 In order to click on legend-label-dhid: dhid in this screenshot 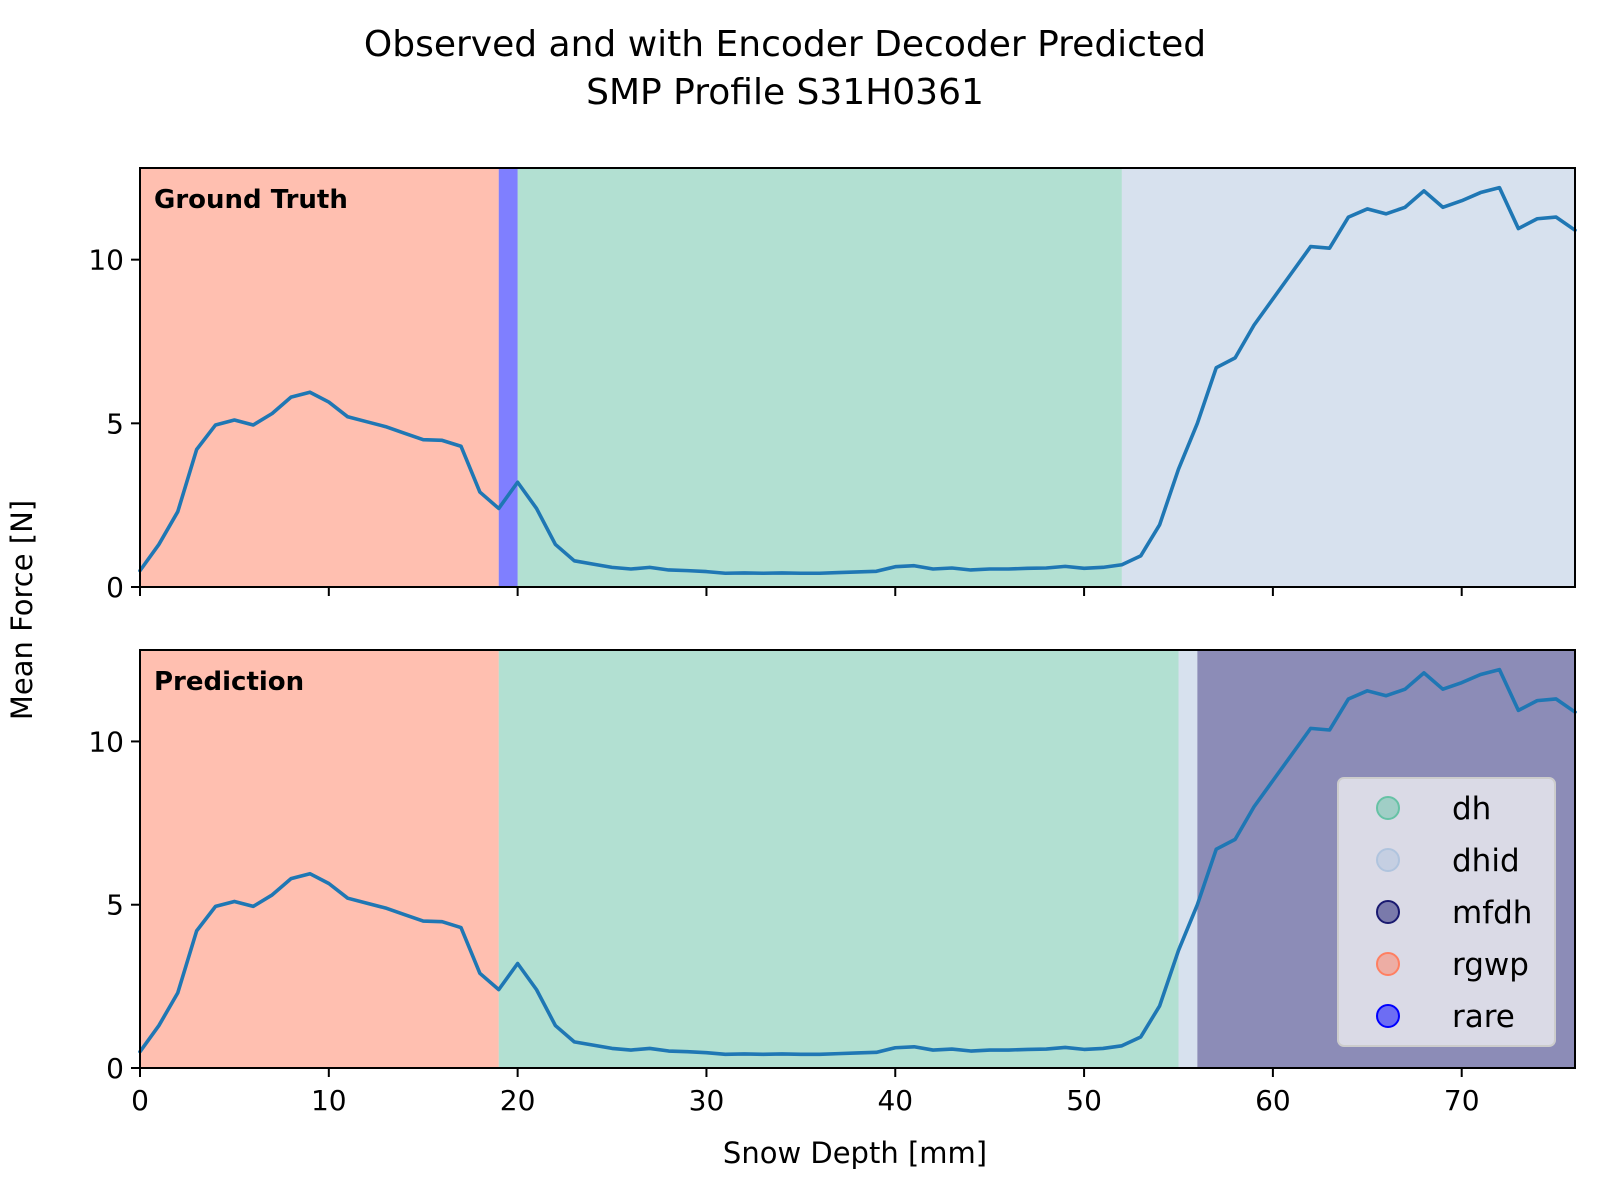, I will do `click(1486, 861)`.